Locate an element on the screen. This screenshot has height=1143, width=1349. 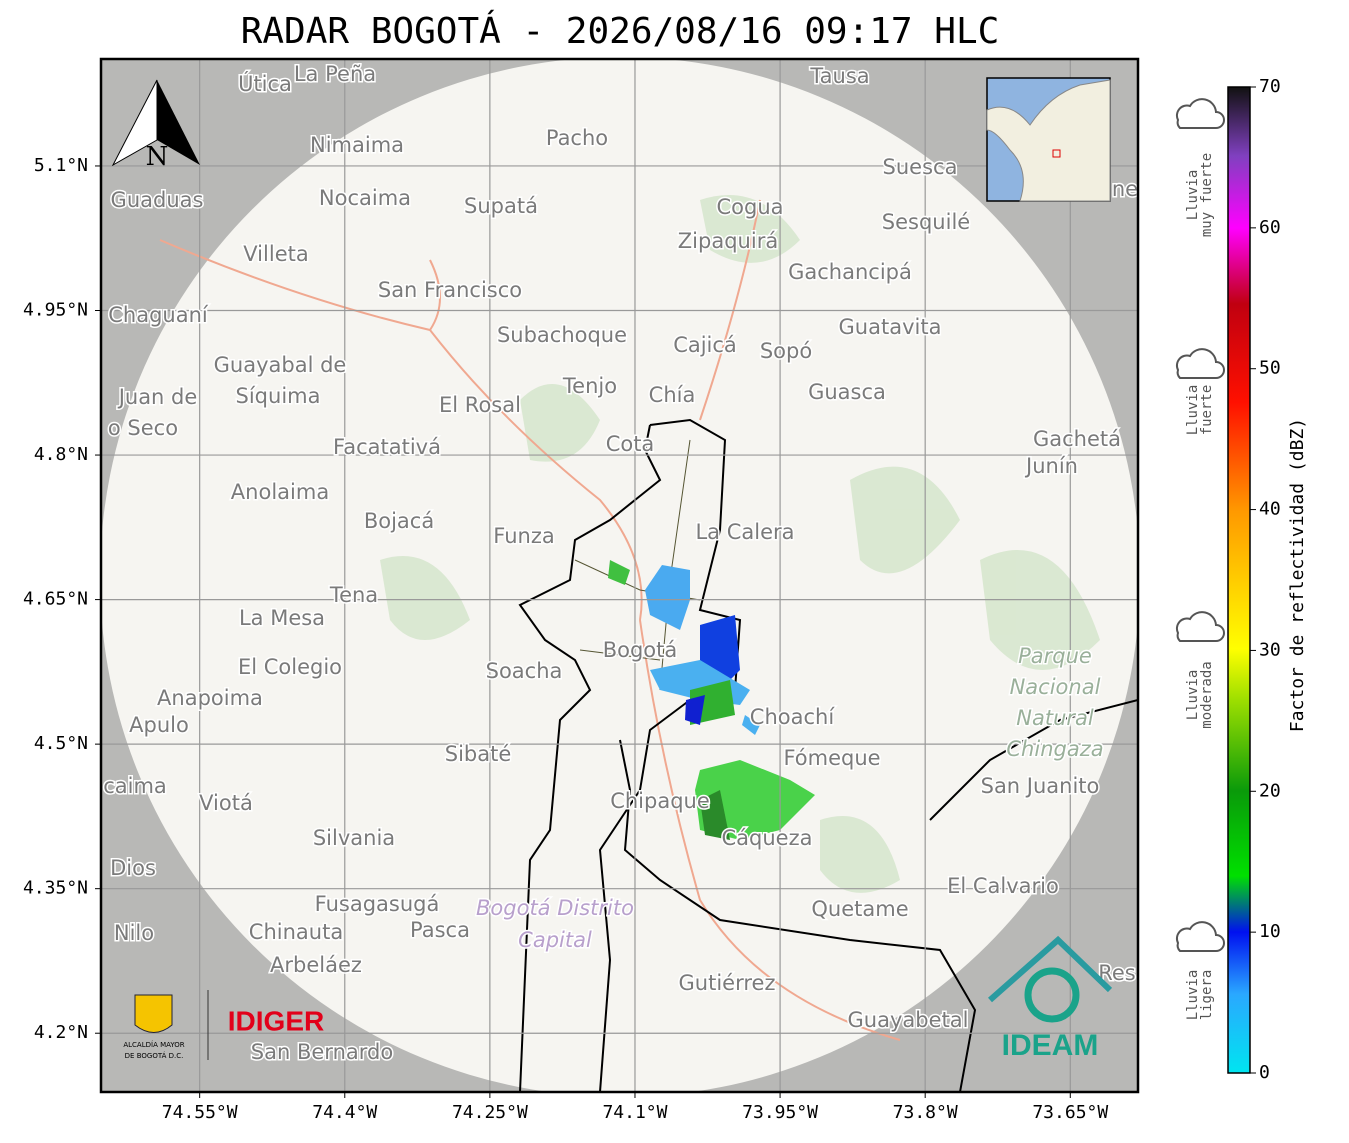
place-label: Sibaté is located at coordinates (478, 754).